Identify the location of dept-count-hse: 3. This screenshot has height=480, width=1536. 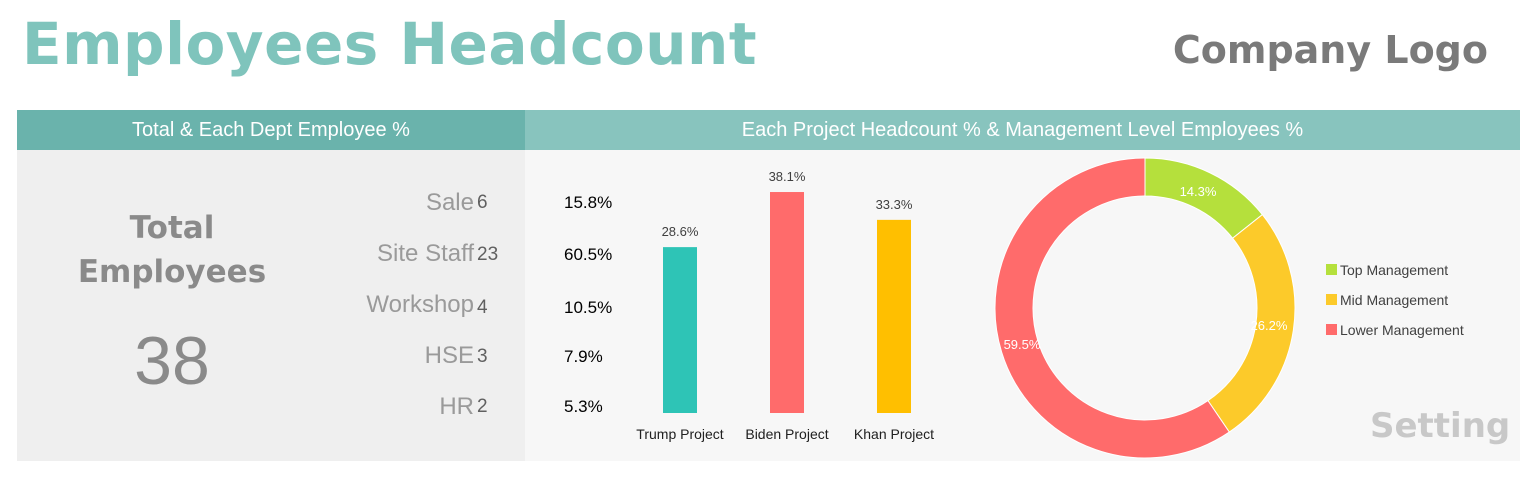
(482, 356).